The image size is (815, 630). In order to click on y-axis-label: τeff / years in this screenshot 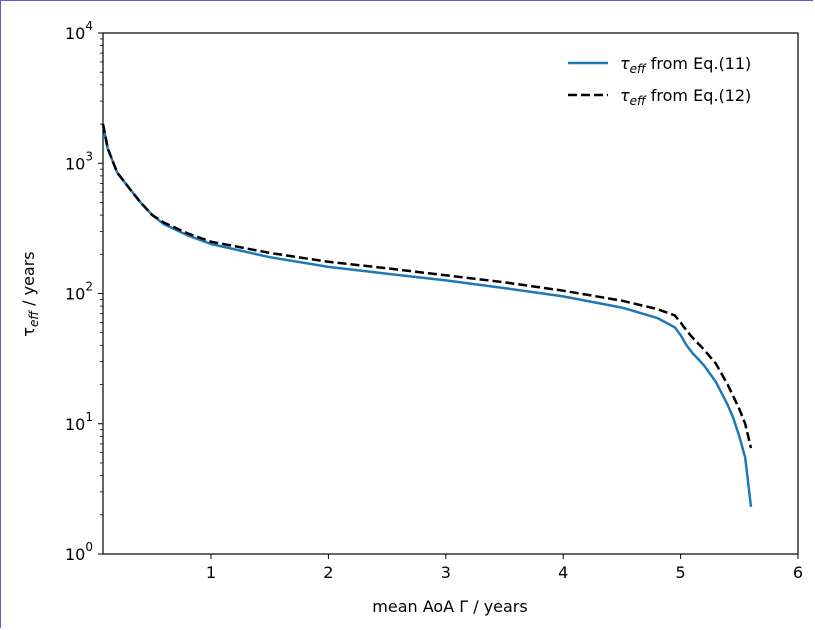, I will do `click(30, 293)`.